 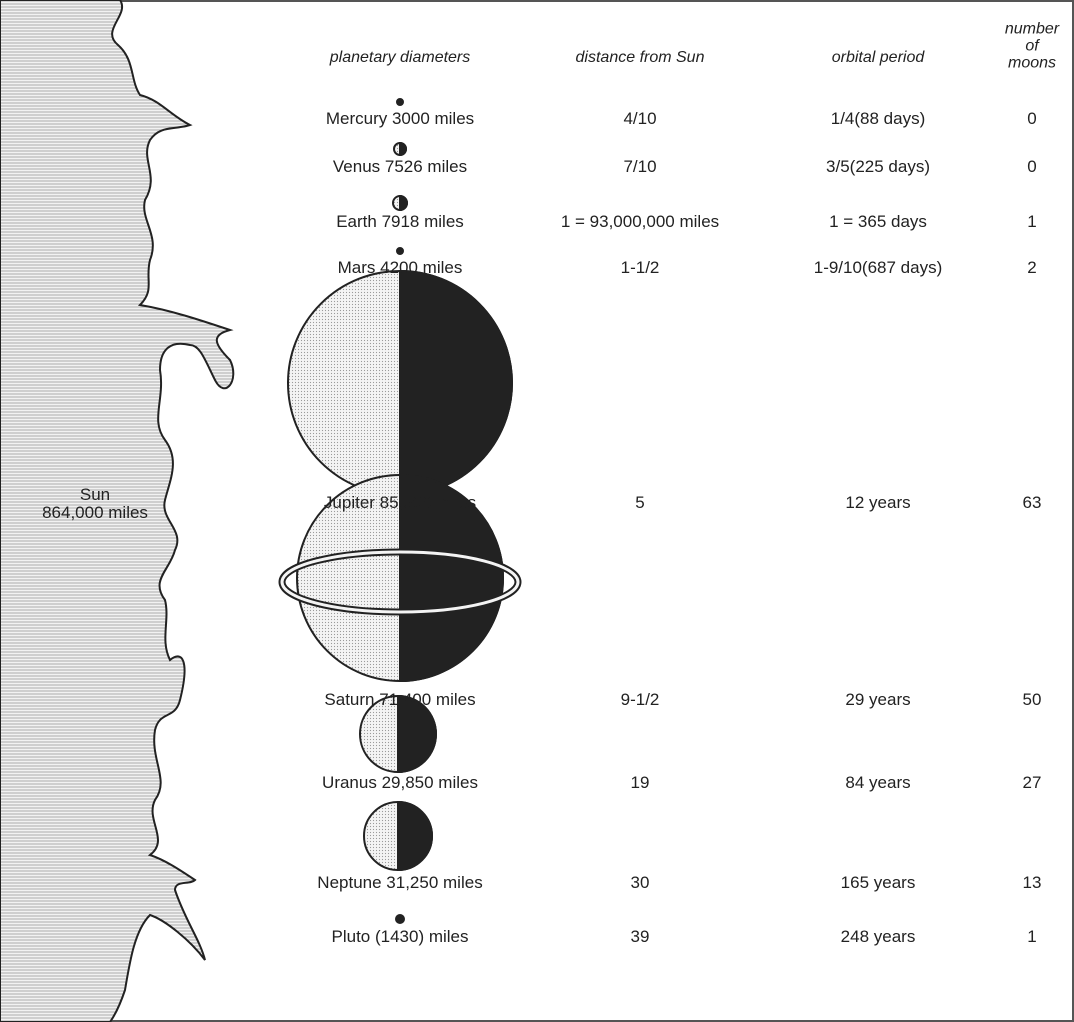 What do you see at coordinates (1032, 267) in the screenshot?
I see `cell-moons: 2` at bounding box center [1032, 267].